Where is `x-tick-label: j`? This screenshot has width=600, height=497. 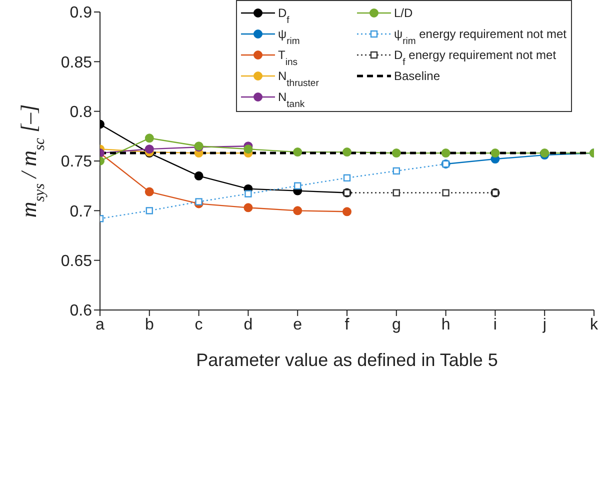 x-tick-label: j is located at coordinates (544, 325).